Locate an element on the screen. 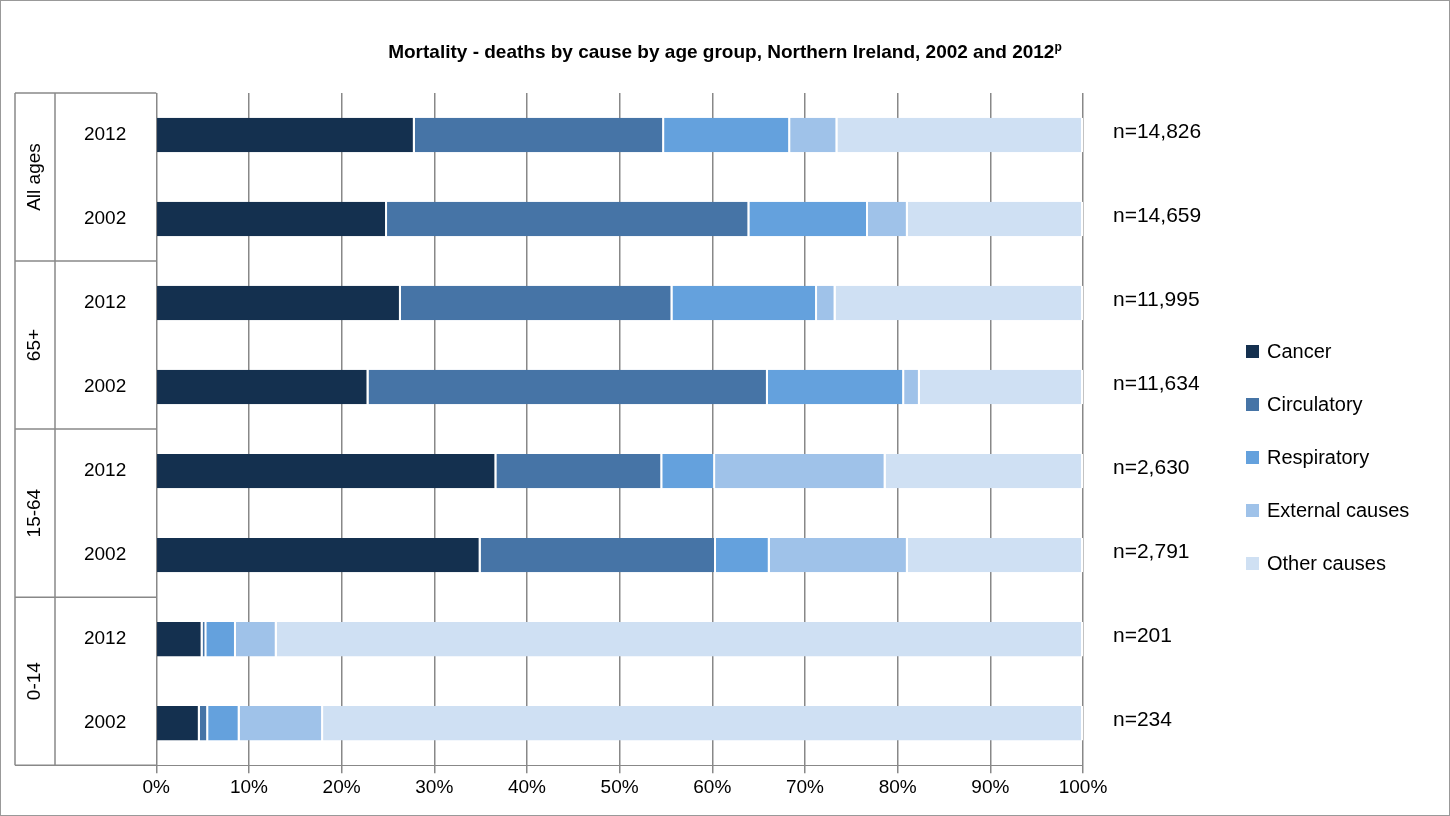 This screenshot has height=816, width=1450. text: n=2,791 is located at coordinates (1151, 550).